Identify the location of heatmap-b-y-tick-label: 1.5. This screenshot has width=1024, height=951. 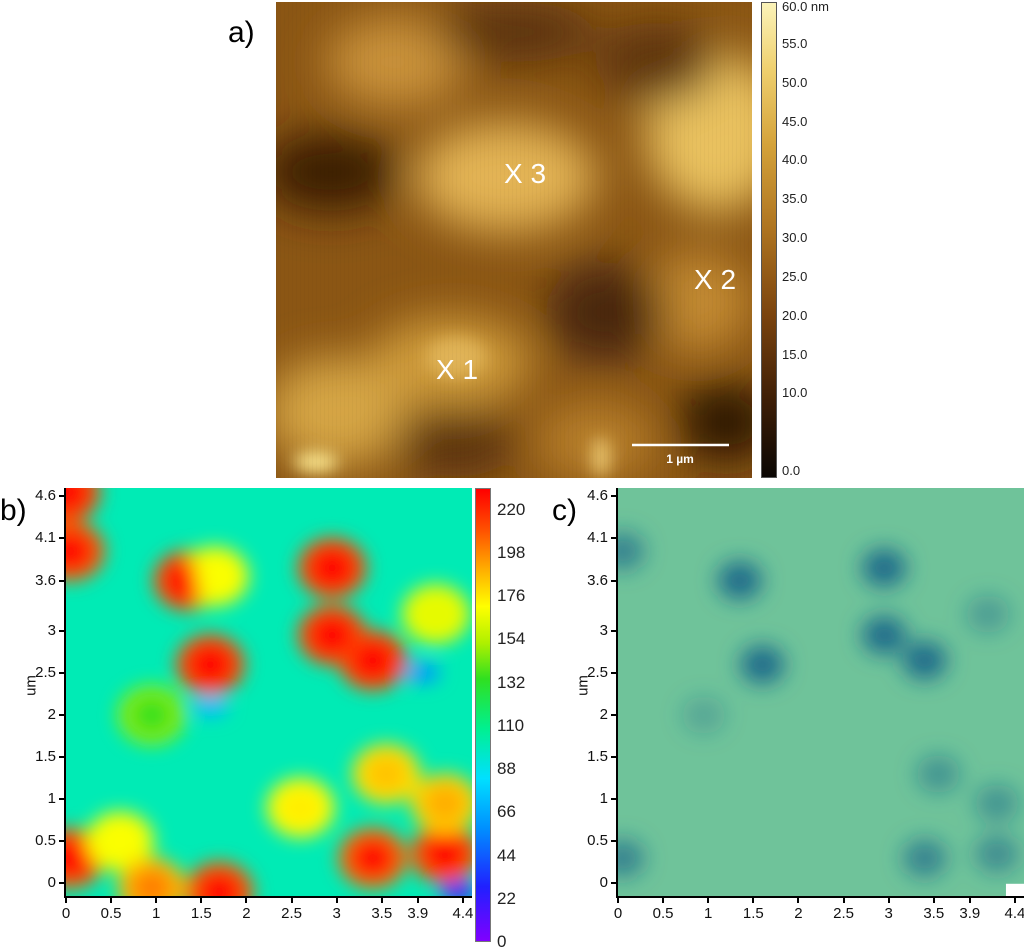
(45, 757).